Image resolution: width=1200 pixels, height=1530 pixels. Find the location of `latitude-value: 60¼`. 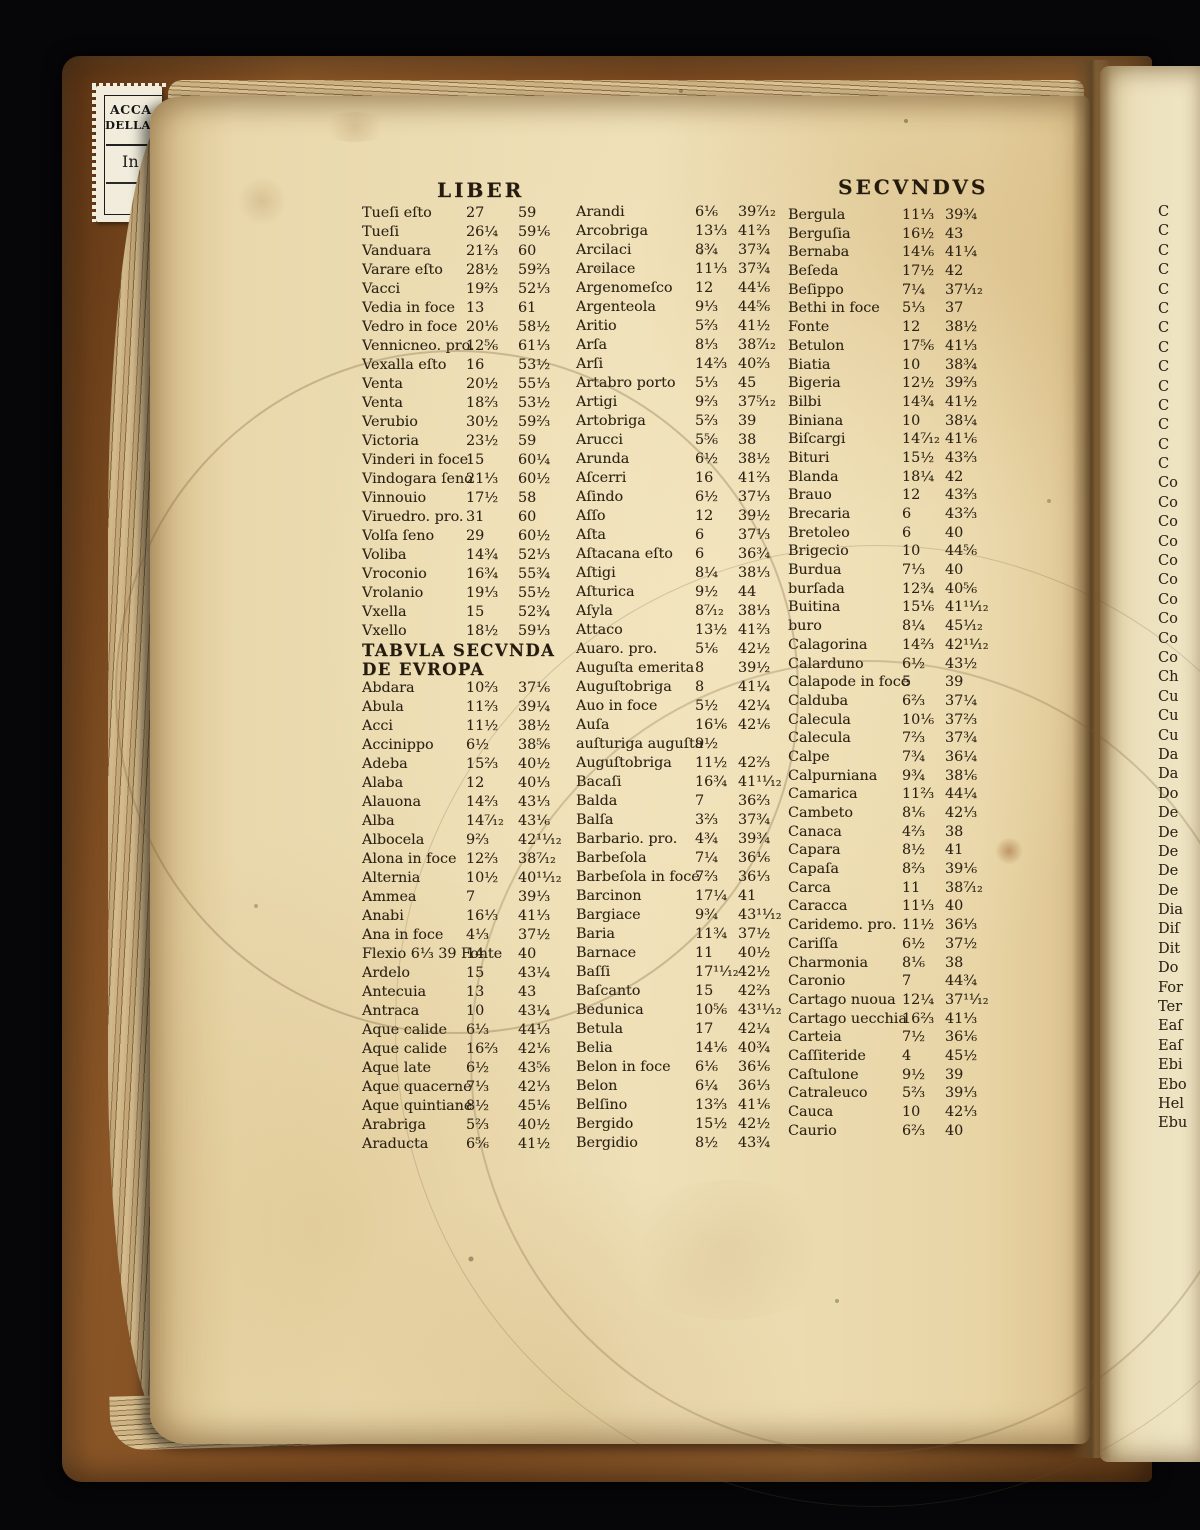

latitude-value: 60¼ is located at coordinates (534, 460).